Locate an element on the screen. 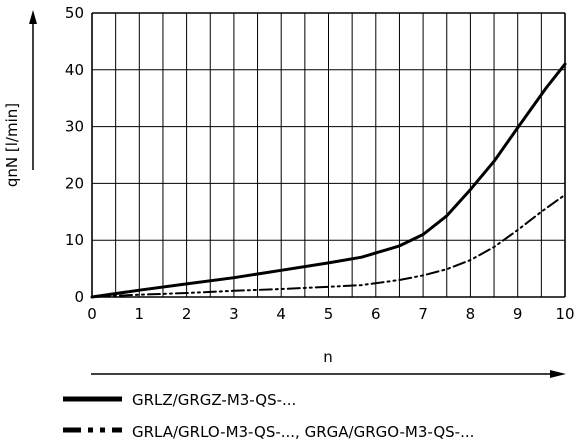  y-tick-label: 50 is located at coordinates (74, 13).